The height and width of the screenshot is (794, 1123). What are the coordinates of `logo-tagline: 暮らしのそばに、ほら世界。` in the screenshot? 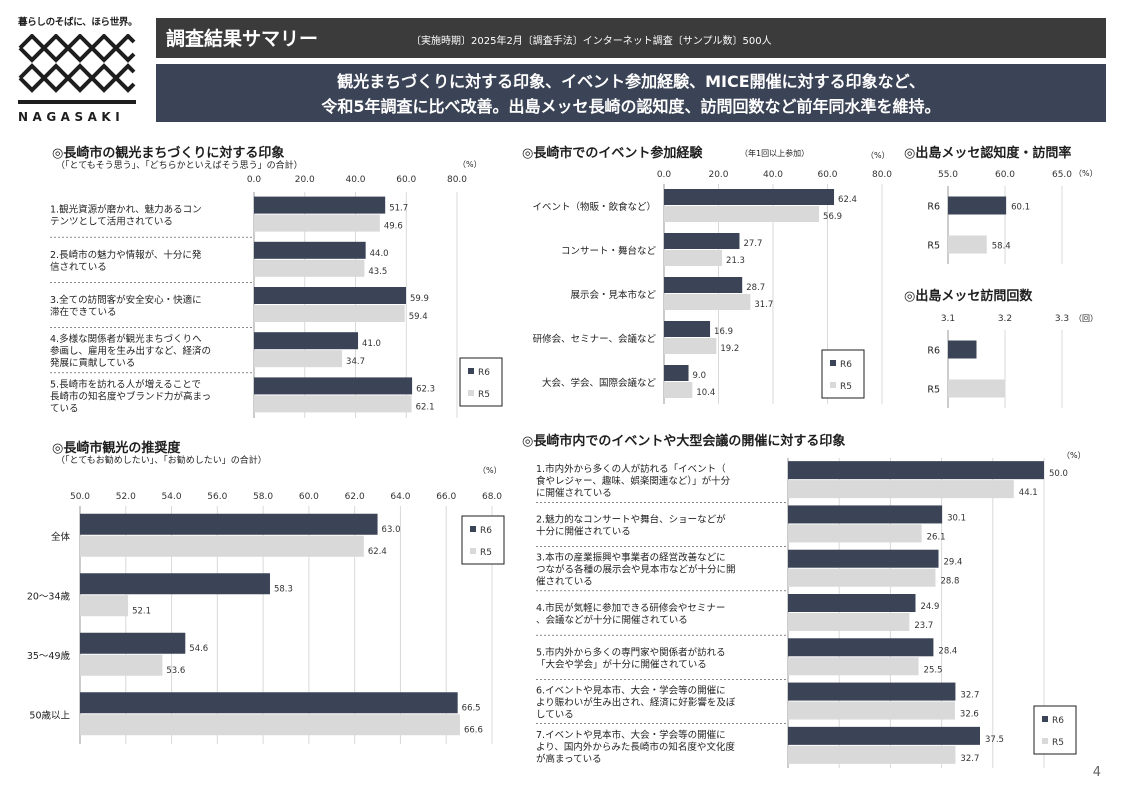 It's located at (78, 22).